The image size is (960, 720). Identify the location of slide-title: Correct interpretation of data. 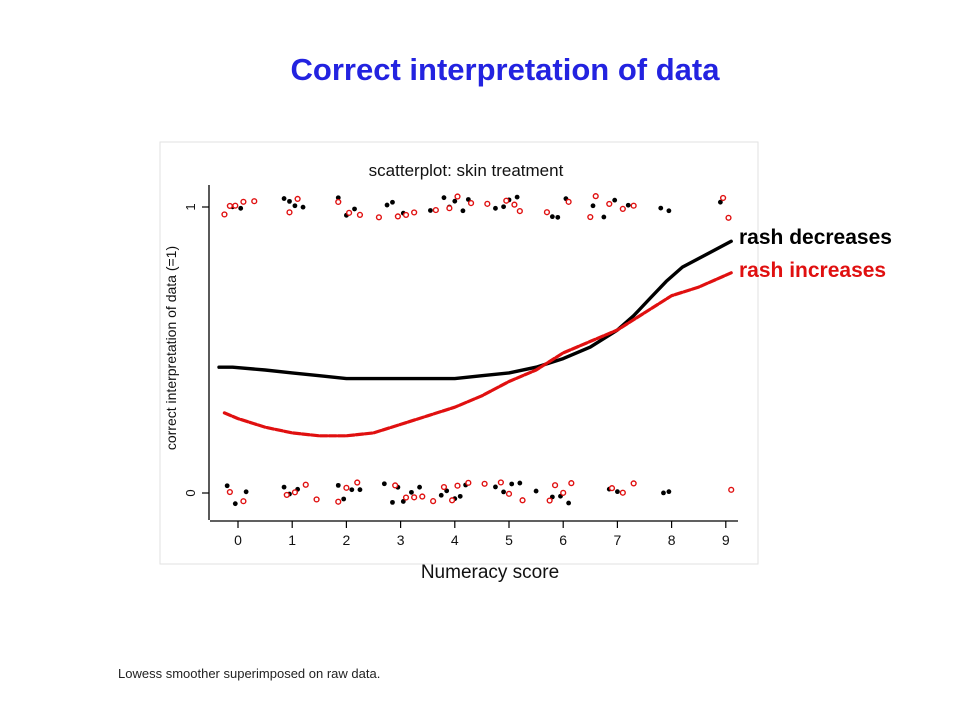
(505, 69).